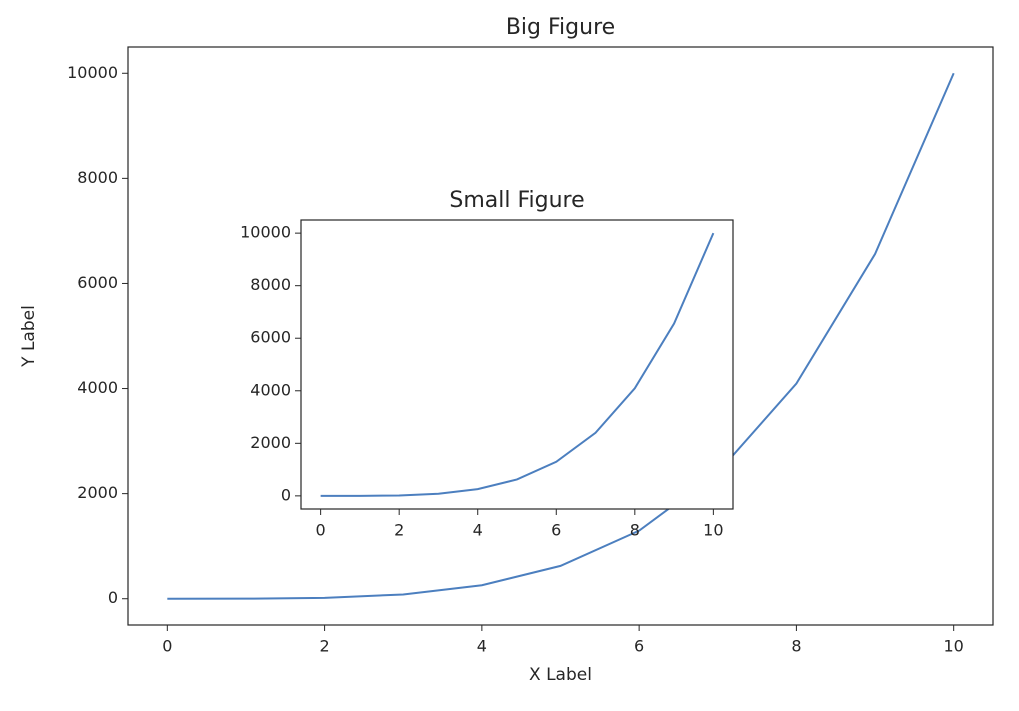  What do you see at coordinates (560, 27) in the screenshot?
I see `chart-title: Big Figure` at bounding box center [560, 27].